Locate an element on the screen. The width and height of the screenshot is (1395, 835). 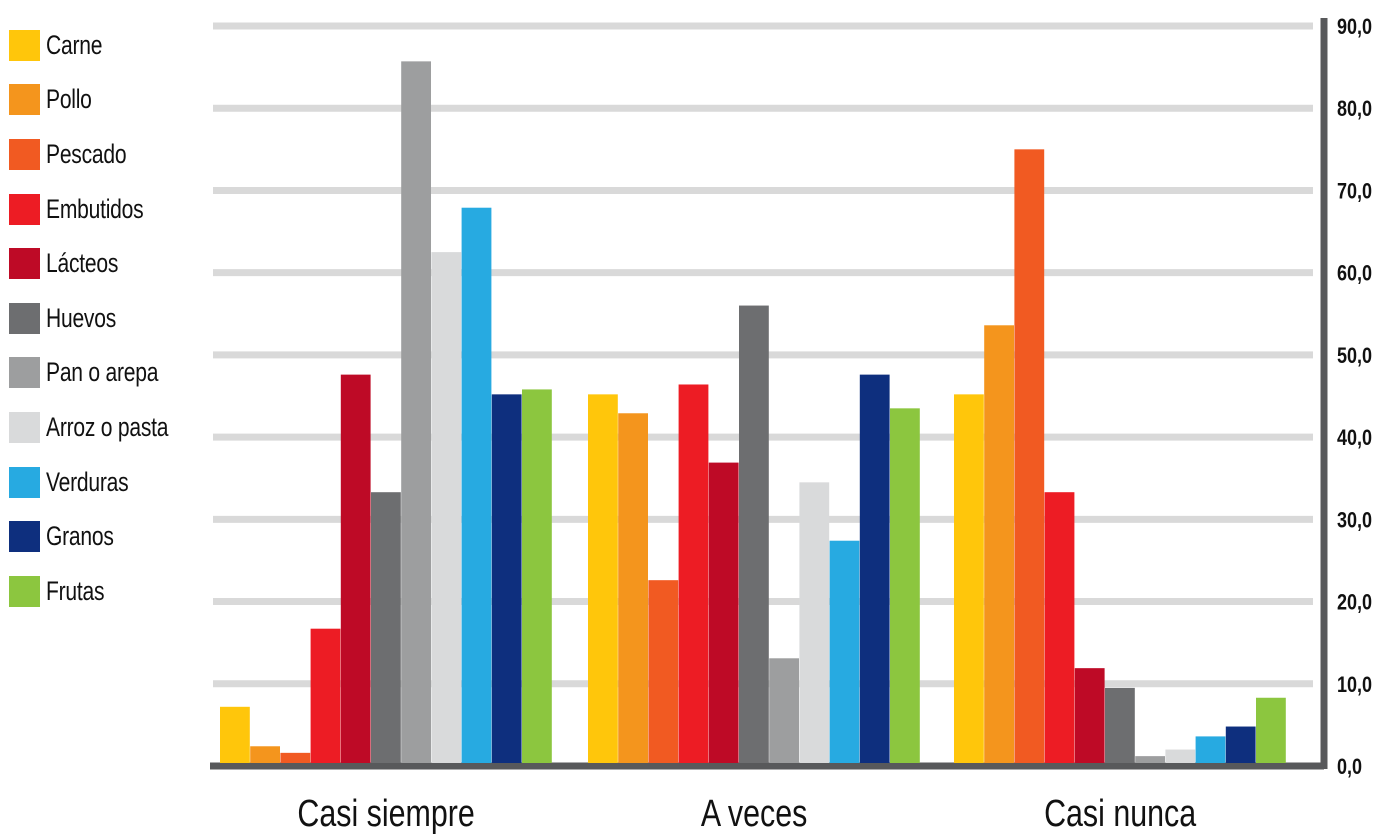
legend-item: Verduras is located at coordinates (106, 482).